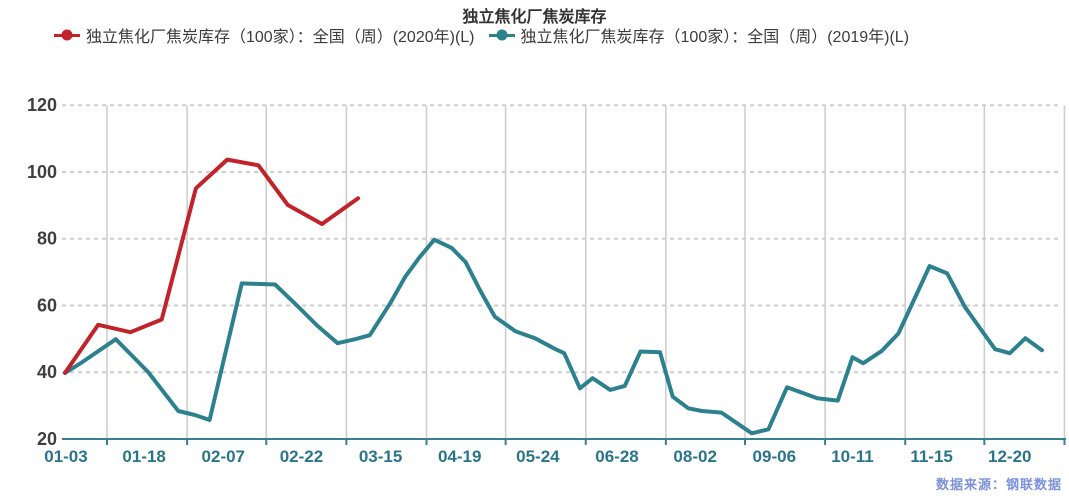  Describe the element at coordinates (47, 439) in the screenshot. I see `y-tick-label: 20` at that location.